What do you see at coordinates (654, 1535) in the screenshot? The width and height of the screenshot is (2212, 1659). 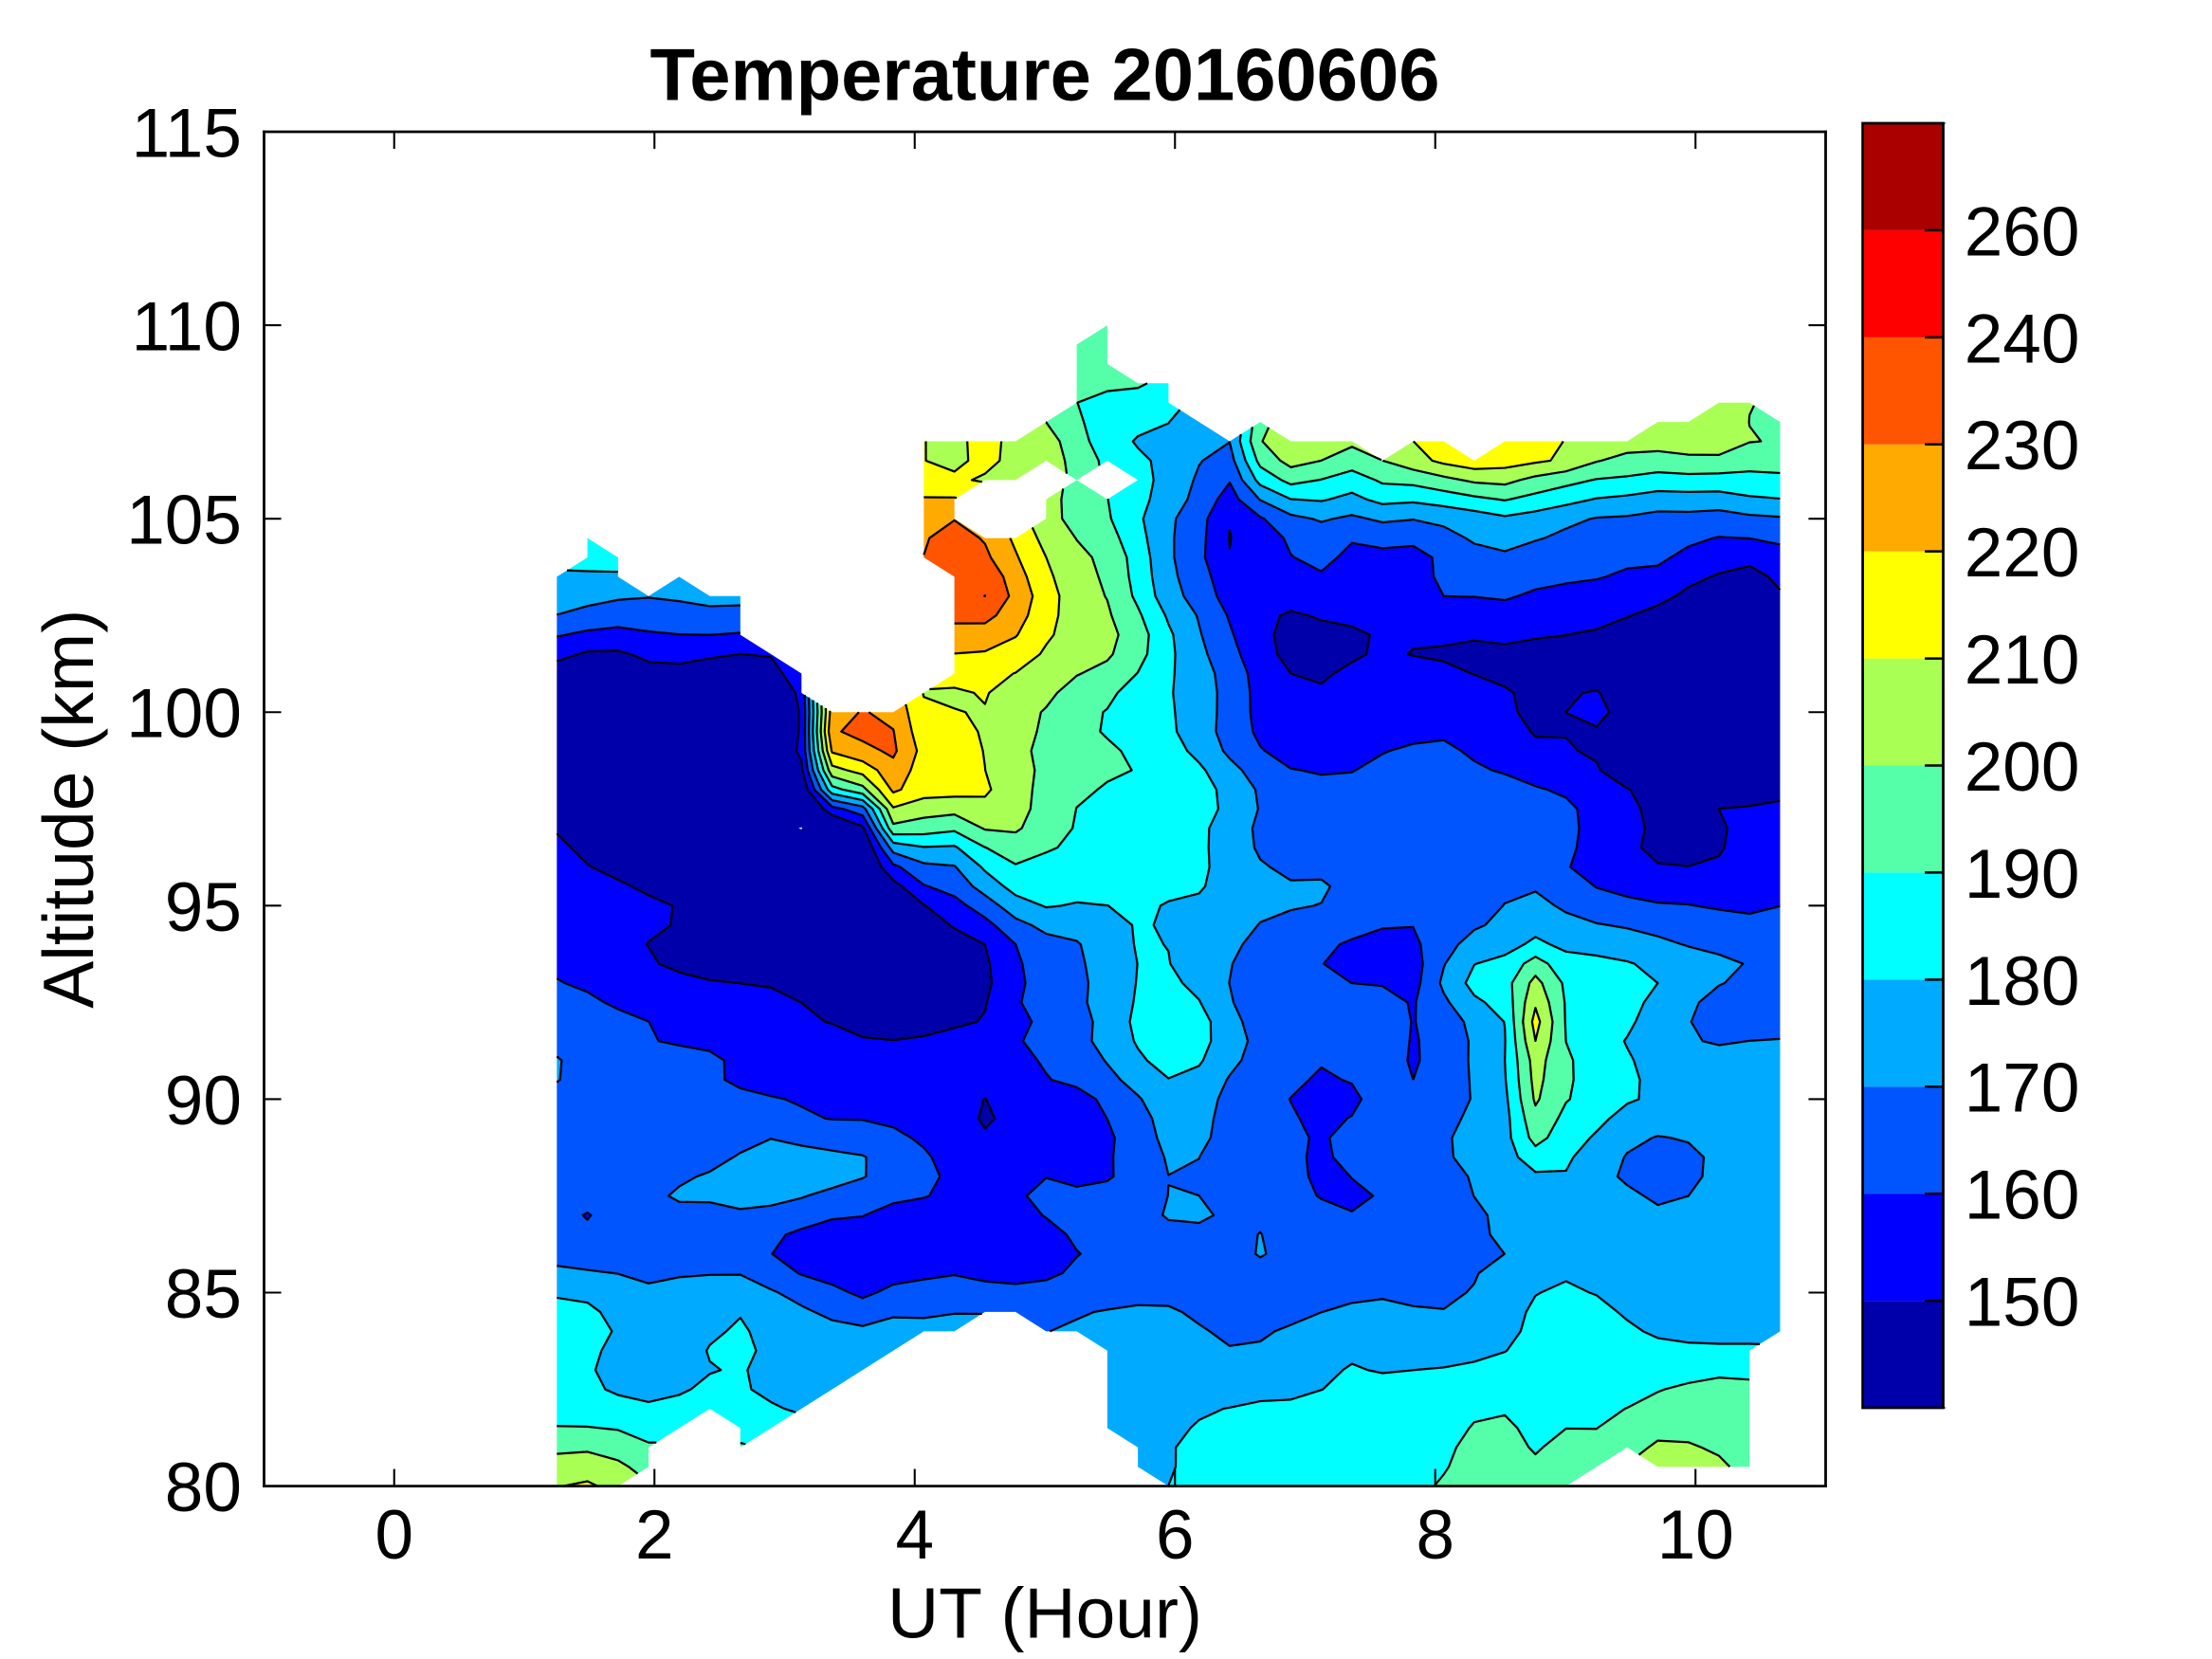 I see `svg-text: 2` at bounding box center [654, 1535].